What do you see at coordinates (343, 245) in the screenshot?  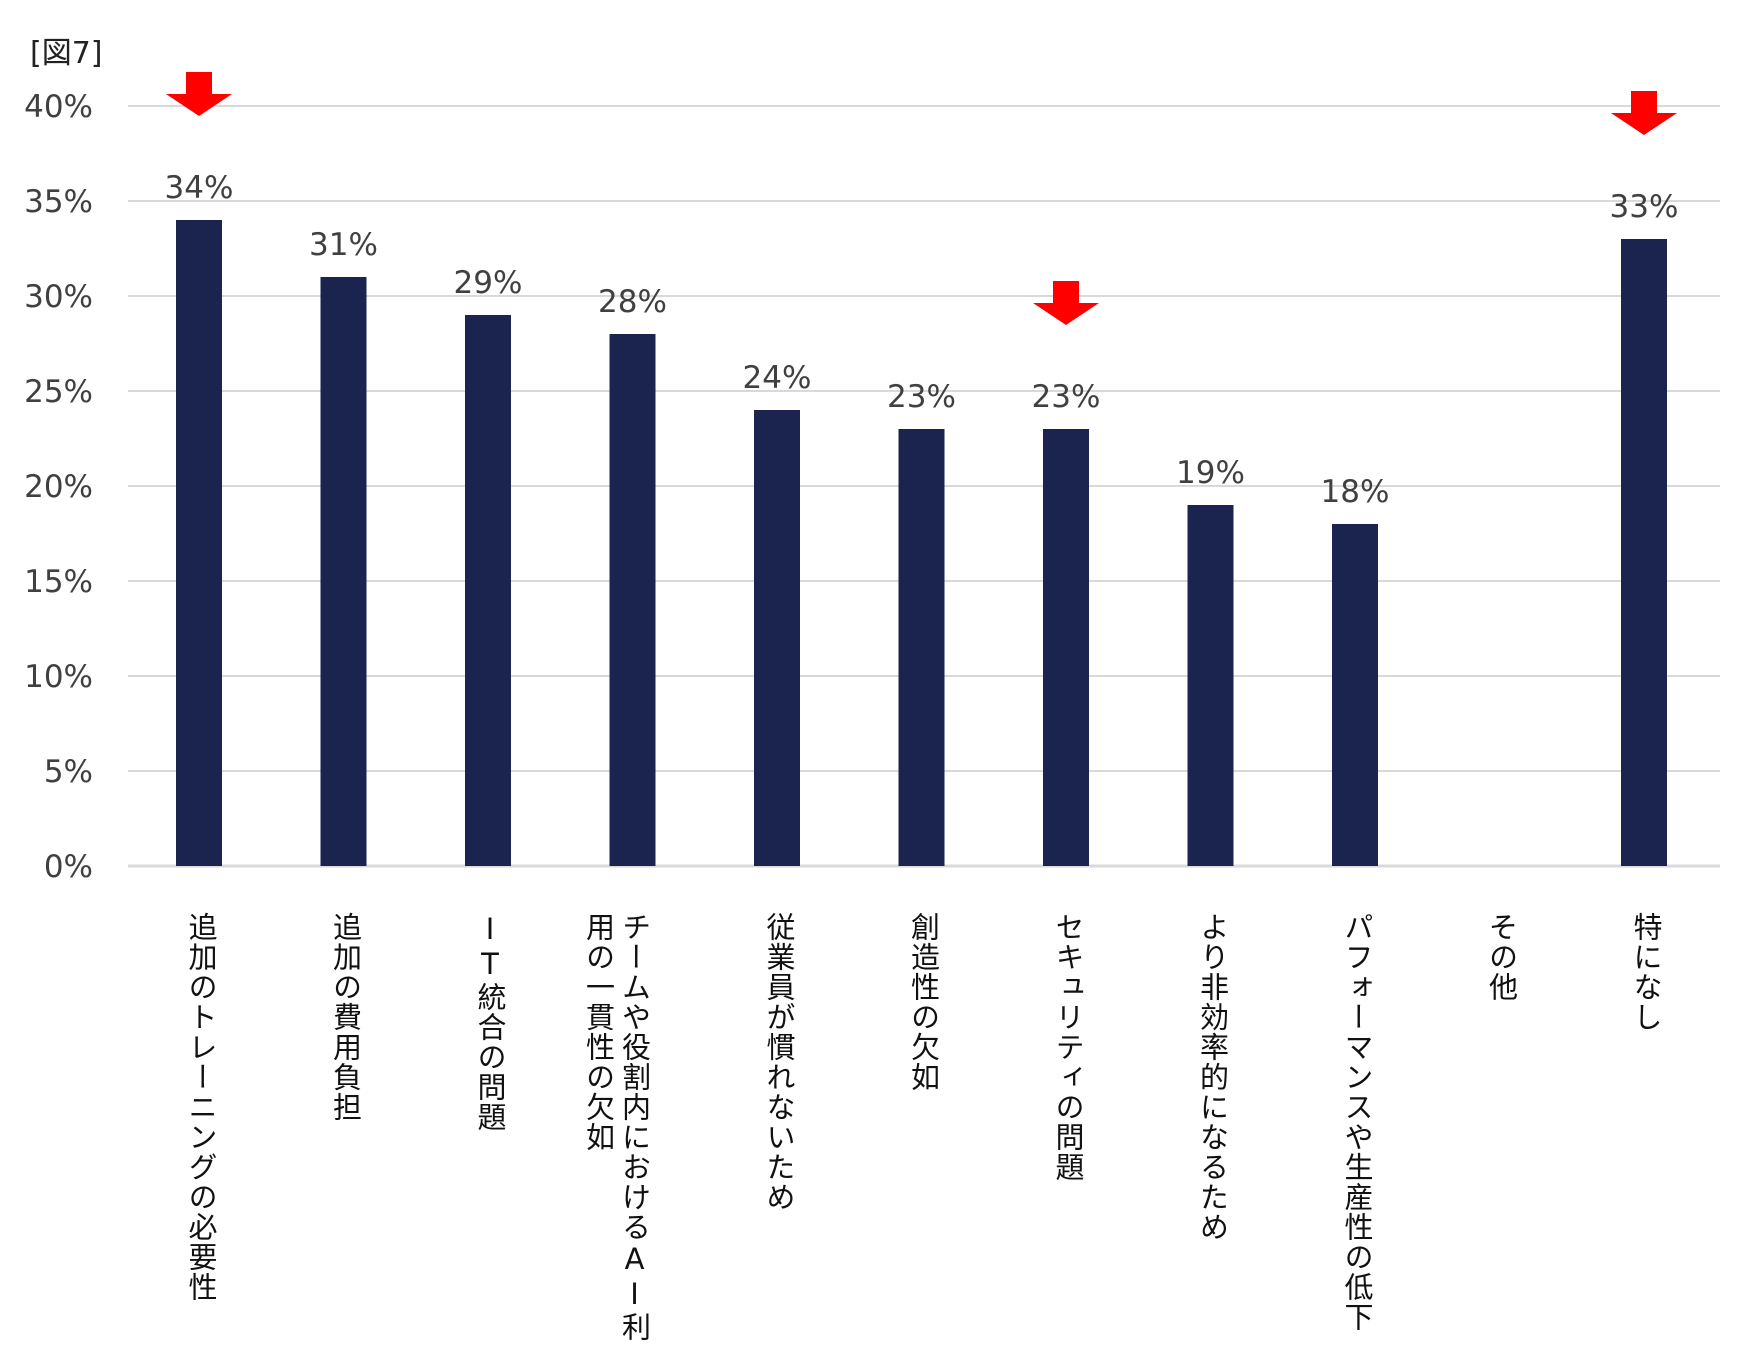 I see `data-label: 31%` at bounding box center [343, 245].